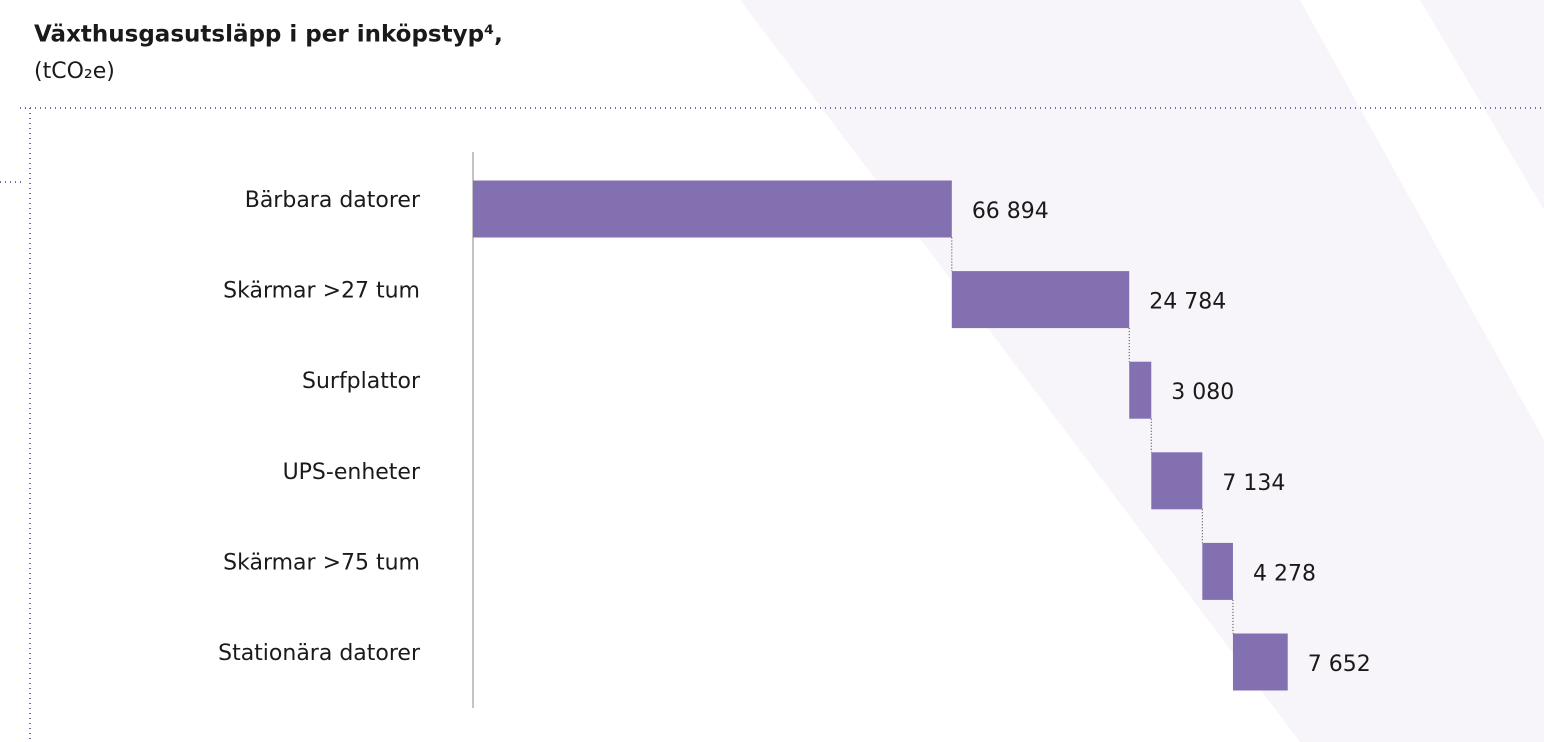 This screenshot has width=1544, height=742. I want to click on chart-subtitle: (tCO₂e), so click(74, 71).